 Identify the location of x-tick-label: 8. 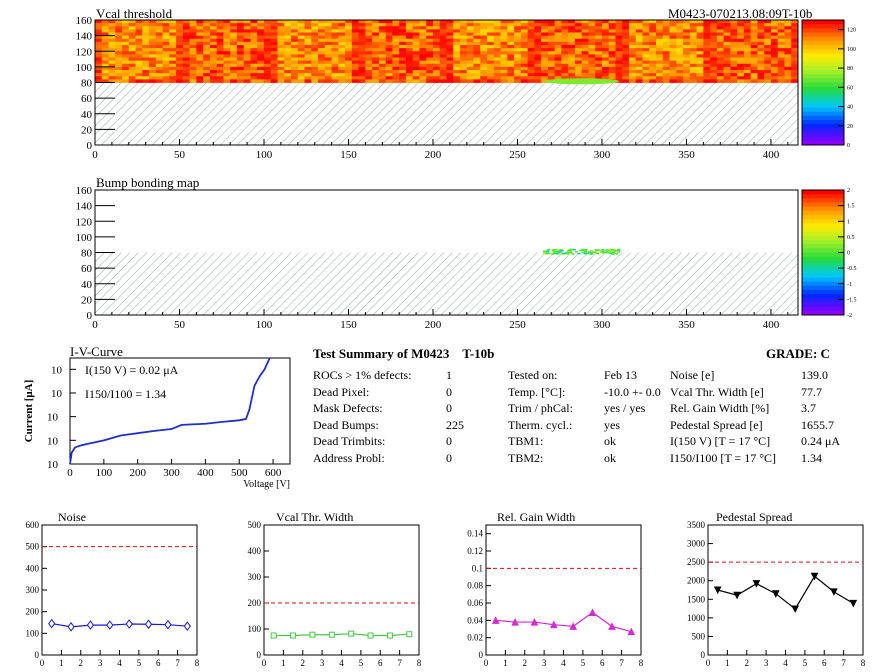
(197, 663).